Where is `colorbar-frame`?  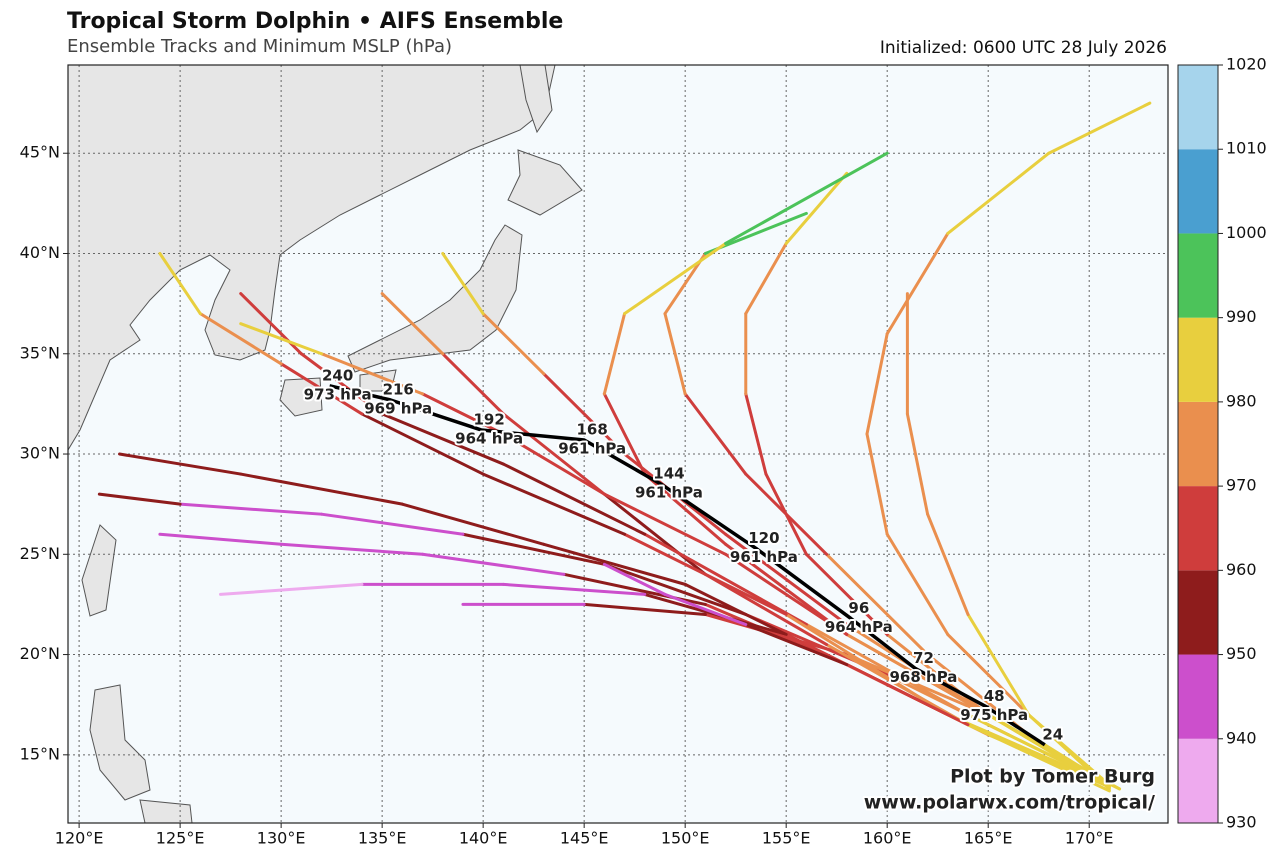 colorbar-frame is located at coordinates (1198, 444).